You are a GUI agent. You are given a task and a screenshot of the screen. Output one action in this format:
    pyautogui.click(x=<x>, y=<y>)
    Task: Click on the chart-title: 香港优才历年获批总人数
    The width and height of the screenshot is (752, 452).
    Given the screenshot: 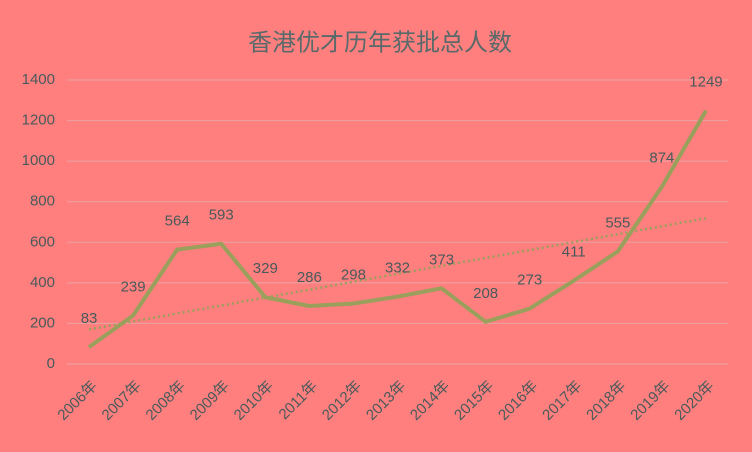 What is the action you would take?
    pyautogui.click(x=380, y=42)
    